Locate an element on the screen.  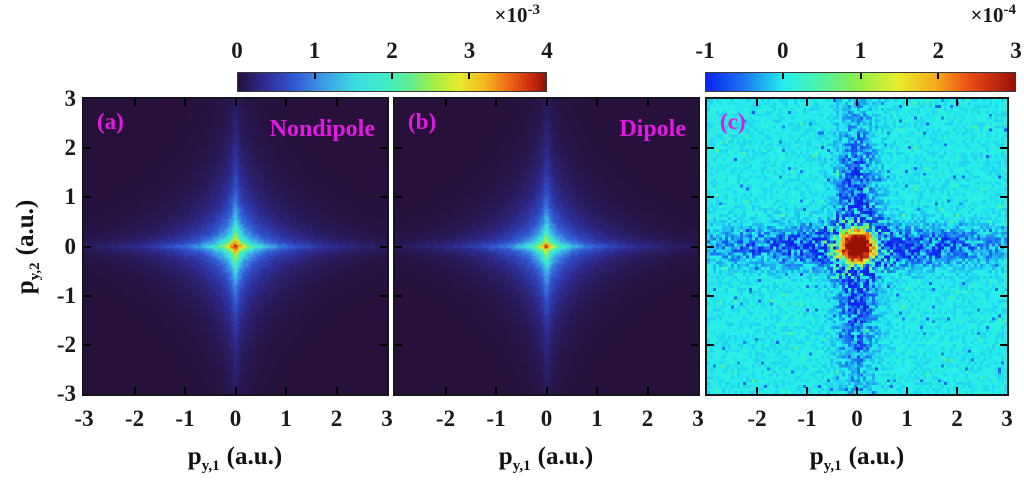
exponent-base: ×10 is located at coordinates (511, 15).